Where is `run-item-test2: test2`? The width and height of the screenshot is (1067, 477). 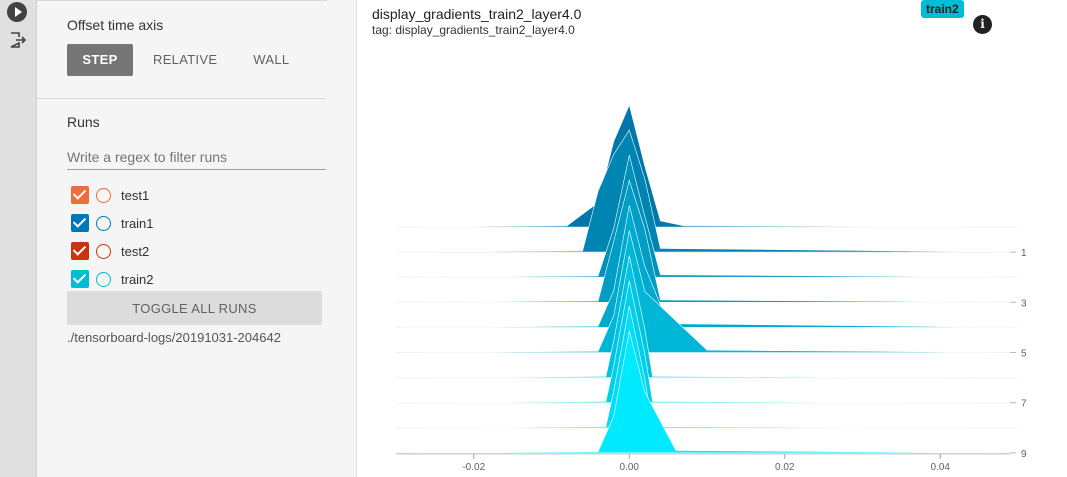 run-item-test2: test2 is located at coordinates (112, 251).